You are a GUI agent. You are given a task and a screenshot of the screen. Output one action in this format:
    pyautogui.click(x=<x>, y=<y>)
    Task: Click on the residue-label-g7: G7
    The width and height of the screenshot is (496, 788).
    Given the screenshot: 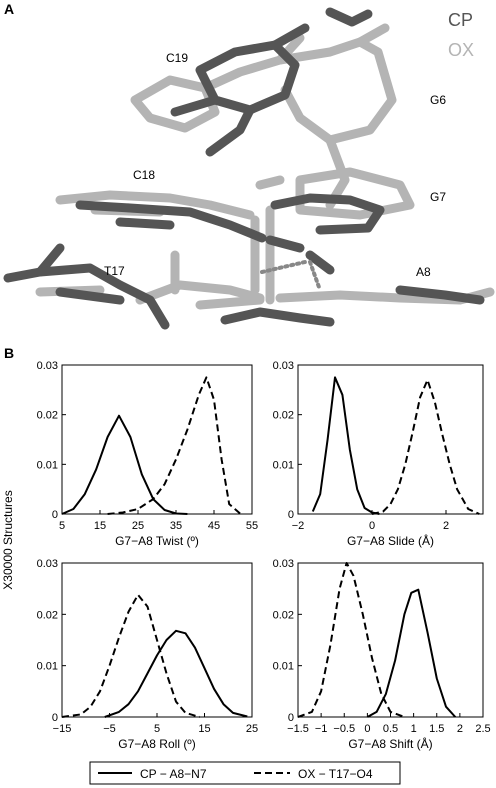 What is the action you would take?
    pyautogui.click(x=438, y=197)
    